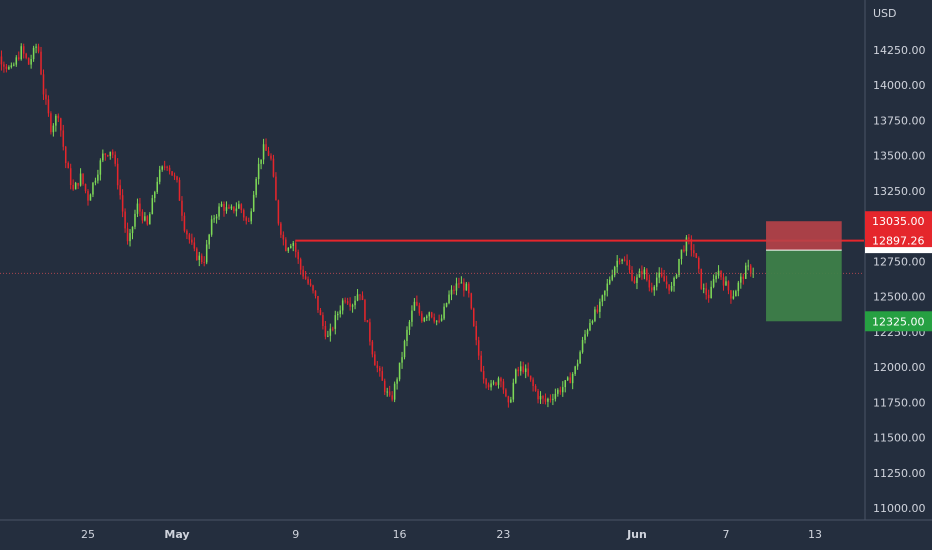 This screenshot has height=550, width=932. Describe the element at coordinates (899, 297) in the screenshot. I see `y-tick-label: 12500.00` at that location.